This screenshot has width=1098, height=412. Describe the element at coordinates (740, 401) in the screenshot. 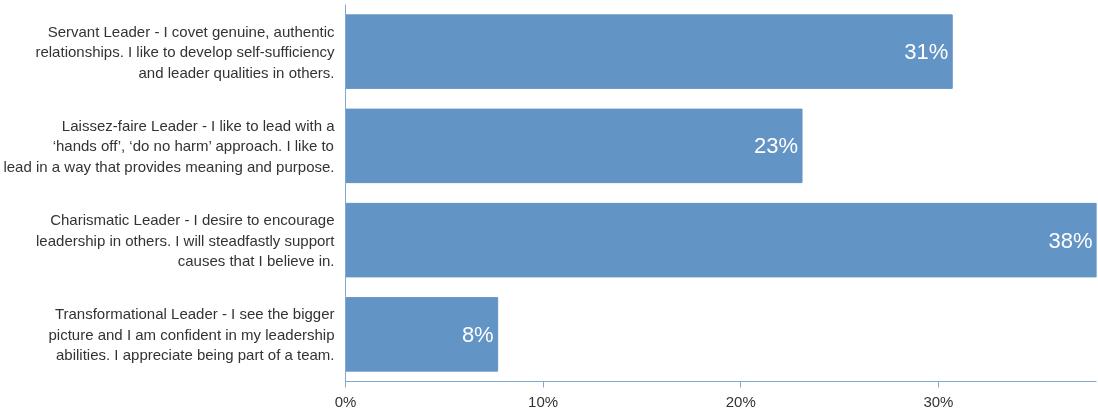

I see `x-tick-label: 20%` at that location.